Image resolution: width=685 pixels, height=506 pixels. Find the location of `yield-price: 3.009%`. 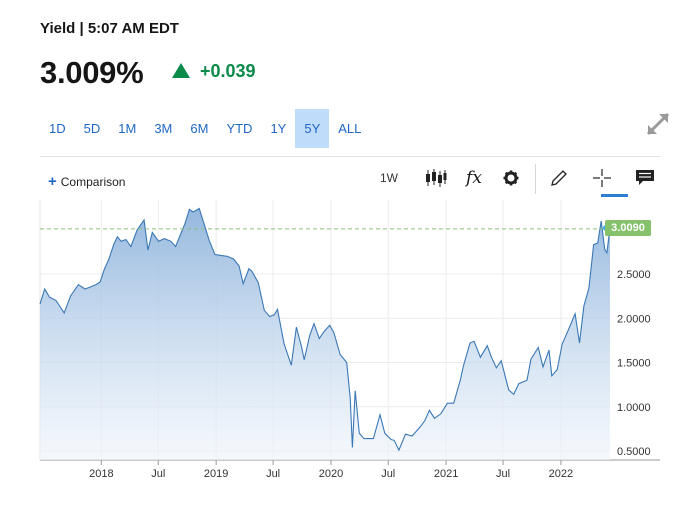

yield-price: 3.009% is located at coordinates (92, 72).